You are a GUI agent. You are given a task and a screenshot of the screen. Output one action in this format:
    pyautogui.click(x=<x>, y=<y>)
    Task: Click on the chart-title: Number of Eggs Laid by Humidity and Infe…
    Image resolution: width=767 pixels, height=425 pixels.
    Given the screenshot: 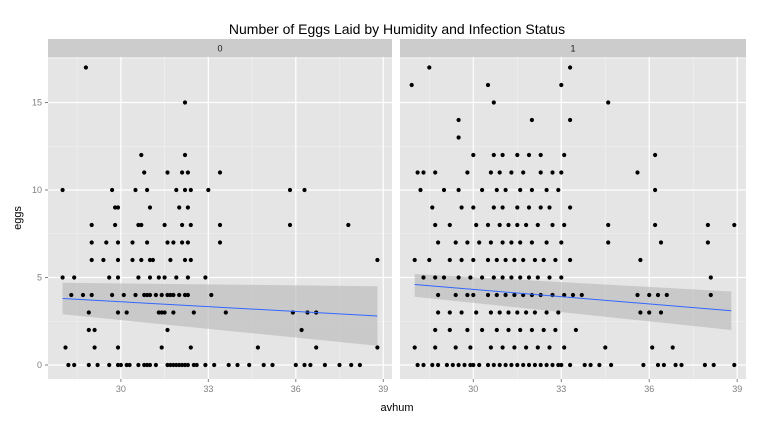 What is the action you would take?
    pyautogui.click(x=397, y=29)
    